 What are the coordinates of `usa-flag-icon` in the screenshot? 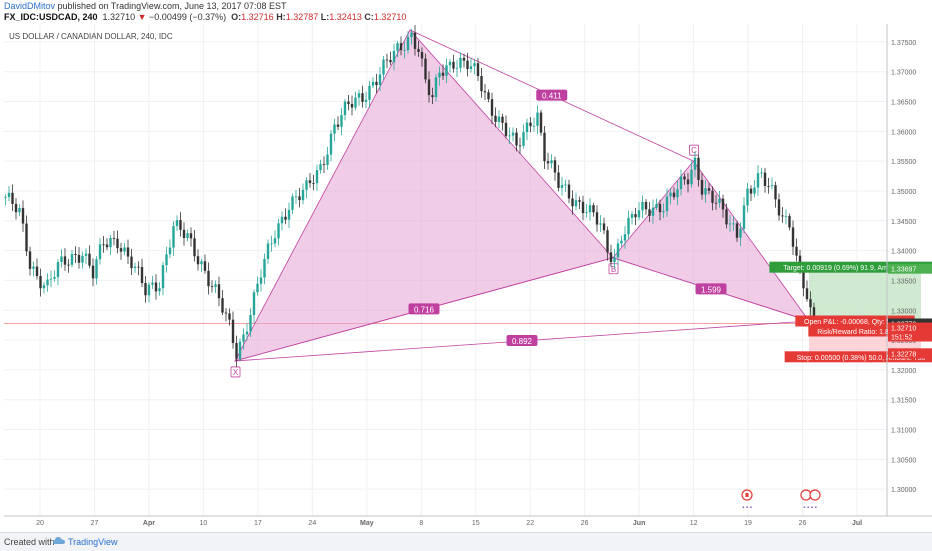 It's located at (815, 495).